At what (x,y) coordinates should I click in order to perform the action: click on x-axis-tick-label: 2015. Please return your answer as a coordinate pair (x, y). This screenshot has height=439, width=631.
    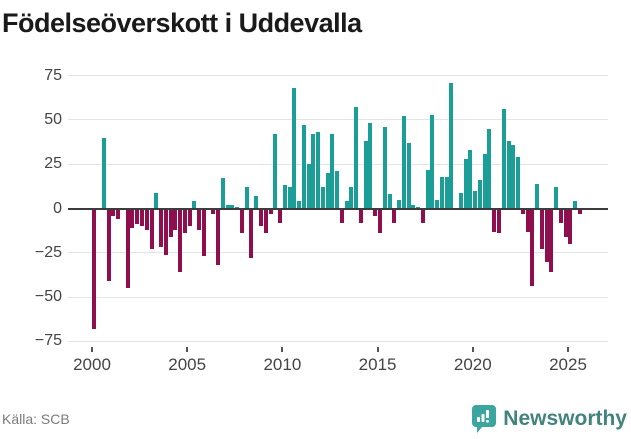
    Looking at the image, I should click on (377, 364).